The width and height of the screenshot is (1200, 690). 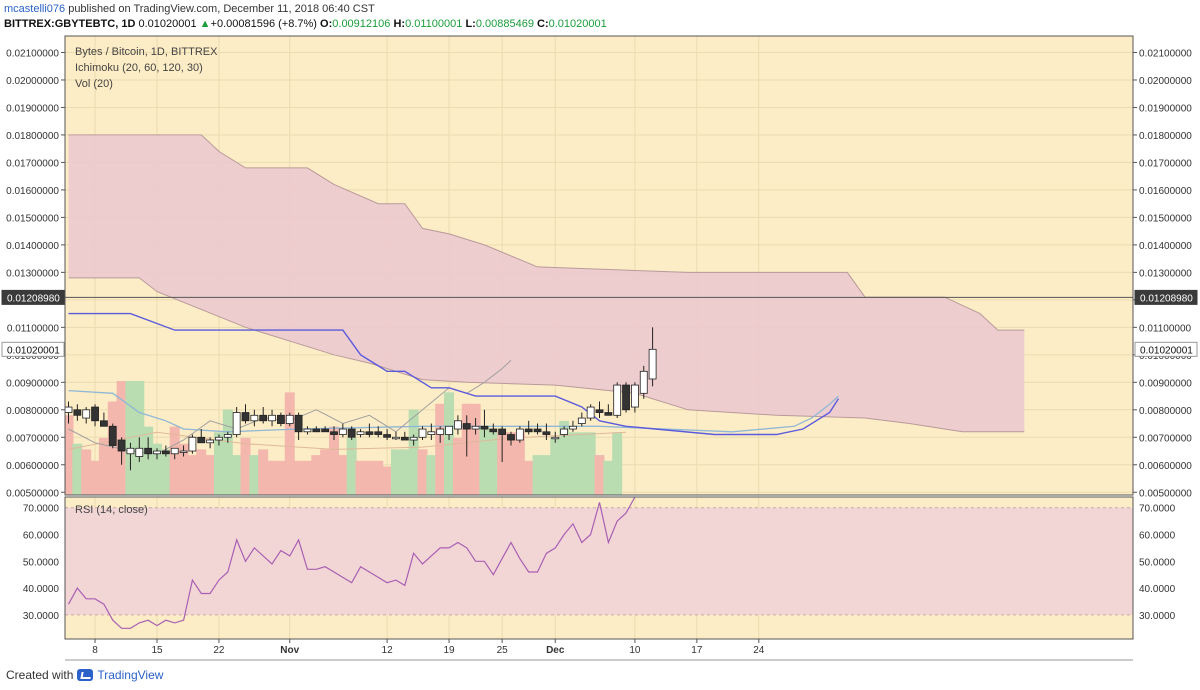 I want to click on price-tick-label-right: 0.01900000, so click(x=1165, y=108).